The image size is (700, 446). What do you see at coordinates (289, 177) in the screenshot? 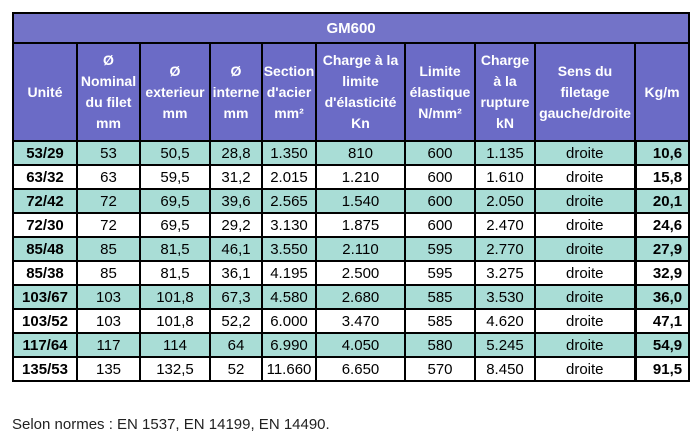
I see `table-cell: 2.015` at bounding box center [289, 177].